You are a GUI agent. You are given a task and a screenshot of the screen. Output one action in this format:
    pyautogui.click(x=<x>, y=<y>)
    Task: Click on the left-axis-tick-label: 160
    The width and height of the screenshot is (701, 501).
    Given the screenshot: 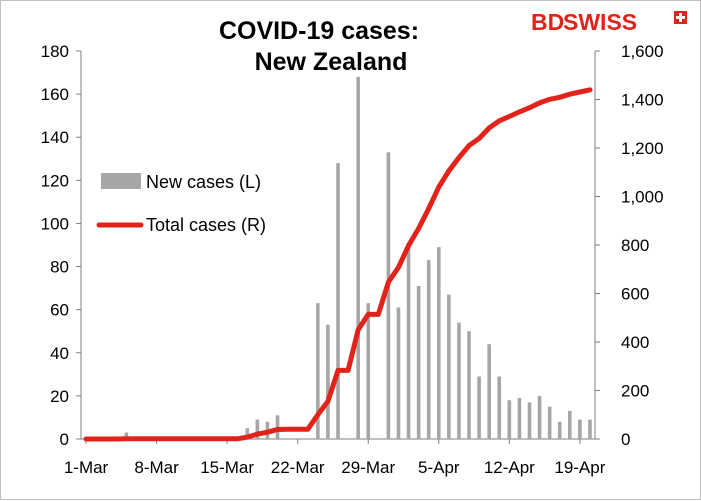 What is the action you would take?
    pyautogui.click(x=55, y=94)
    